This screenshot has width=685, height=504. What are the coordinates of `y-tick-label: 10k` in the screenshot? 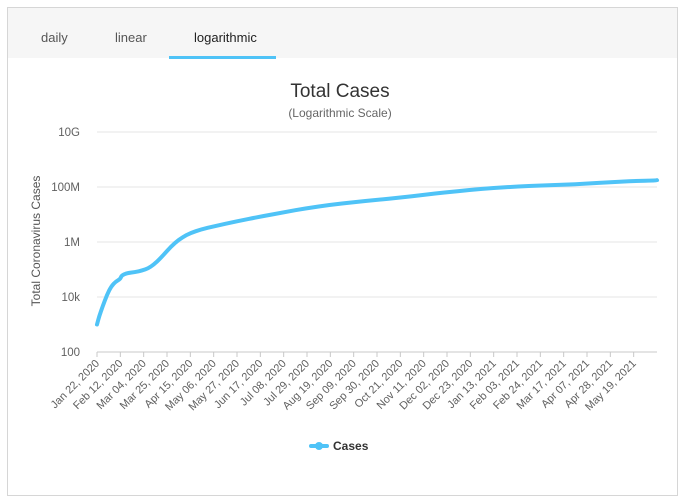 It's located at (70, 298).